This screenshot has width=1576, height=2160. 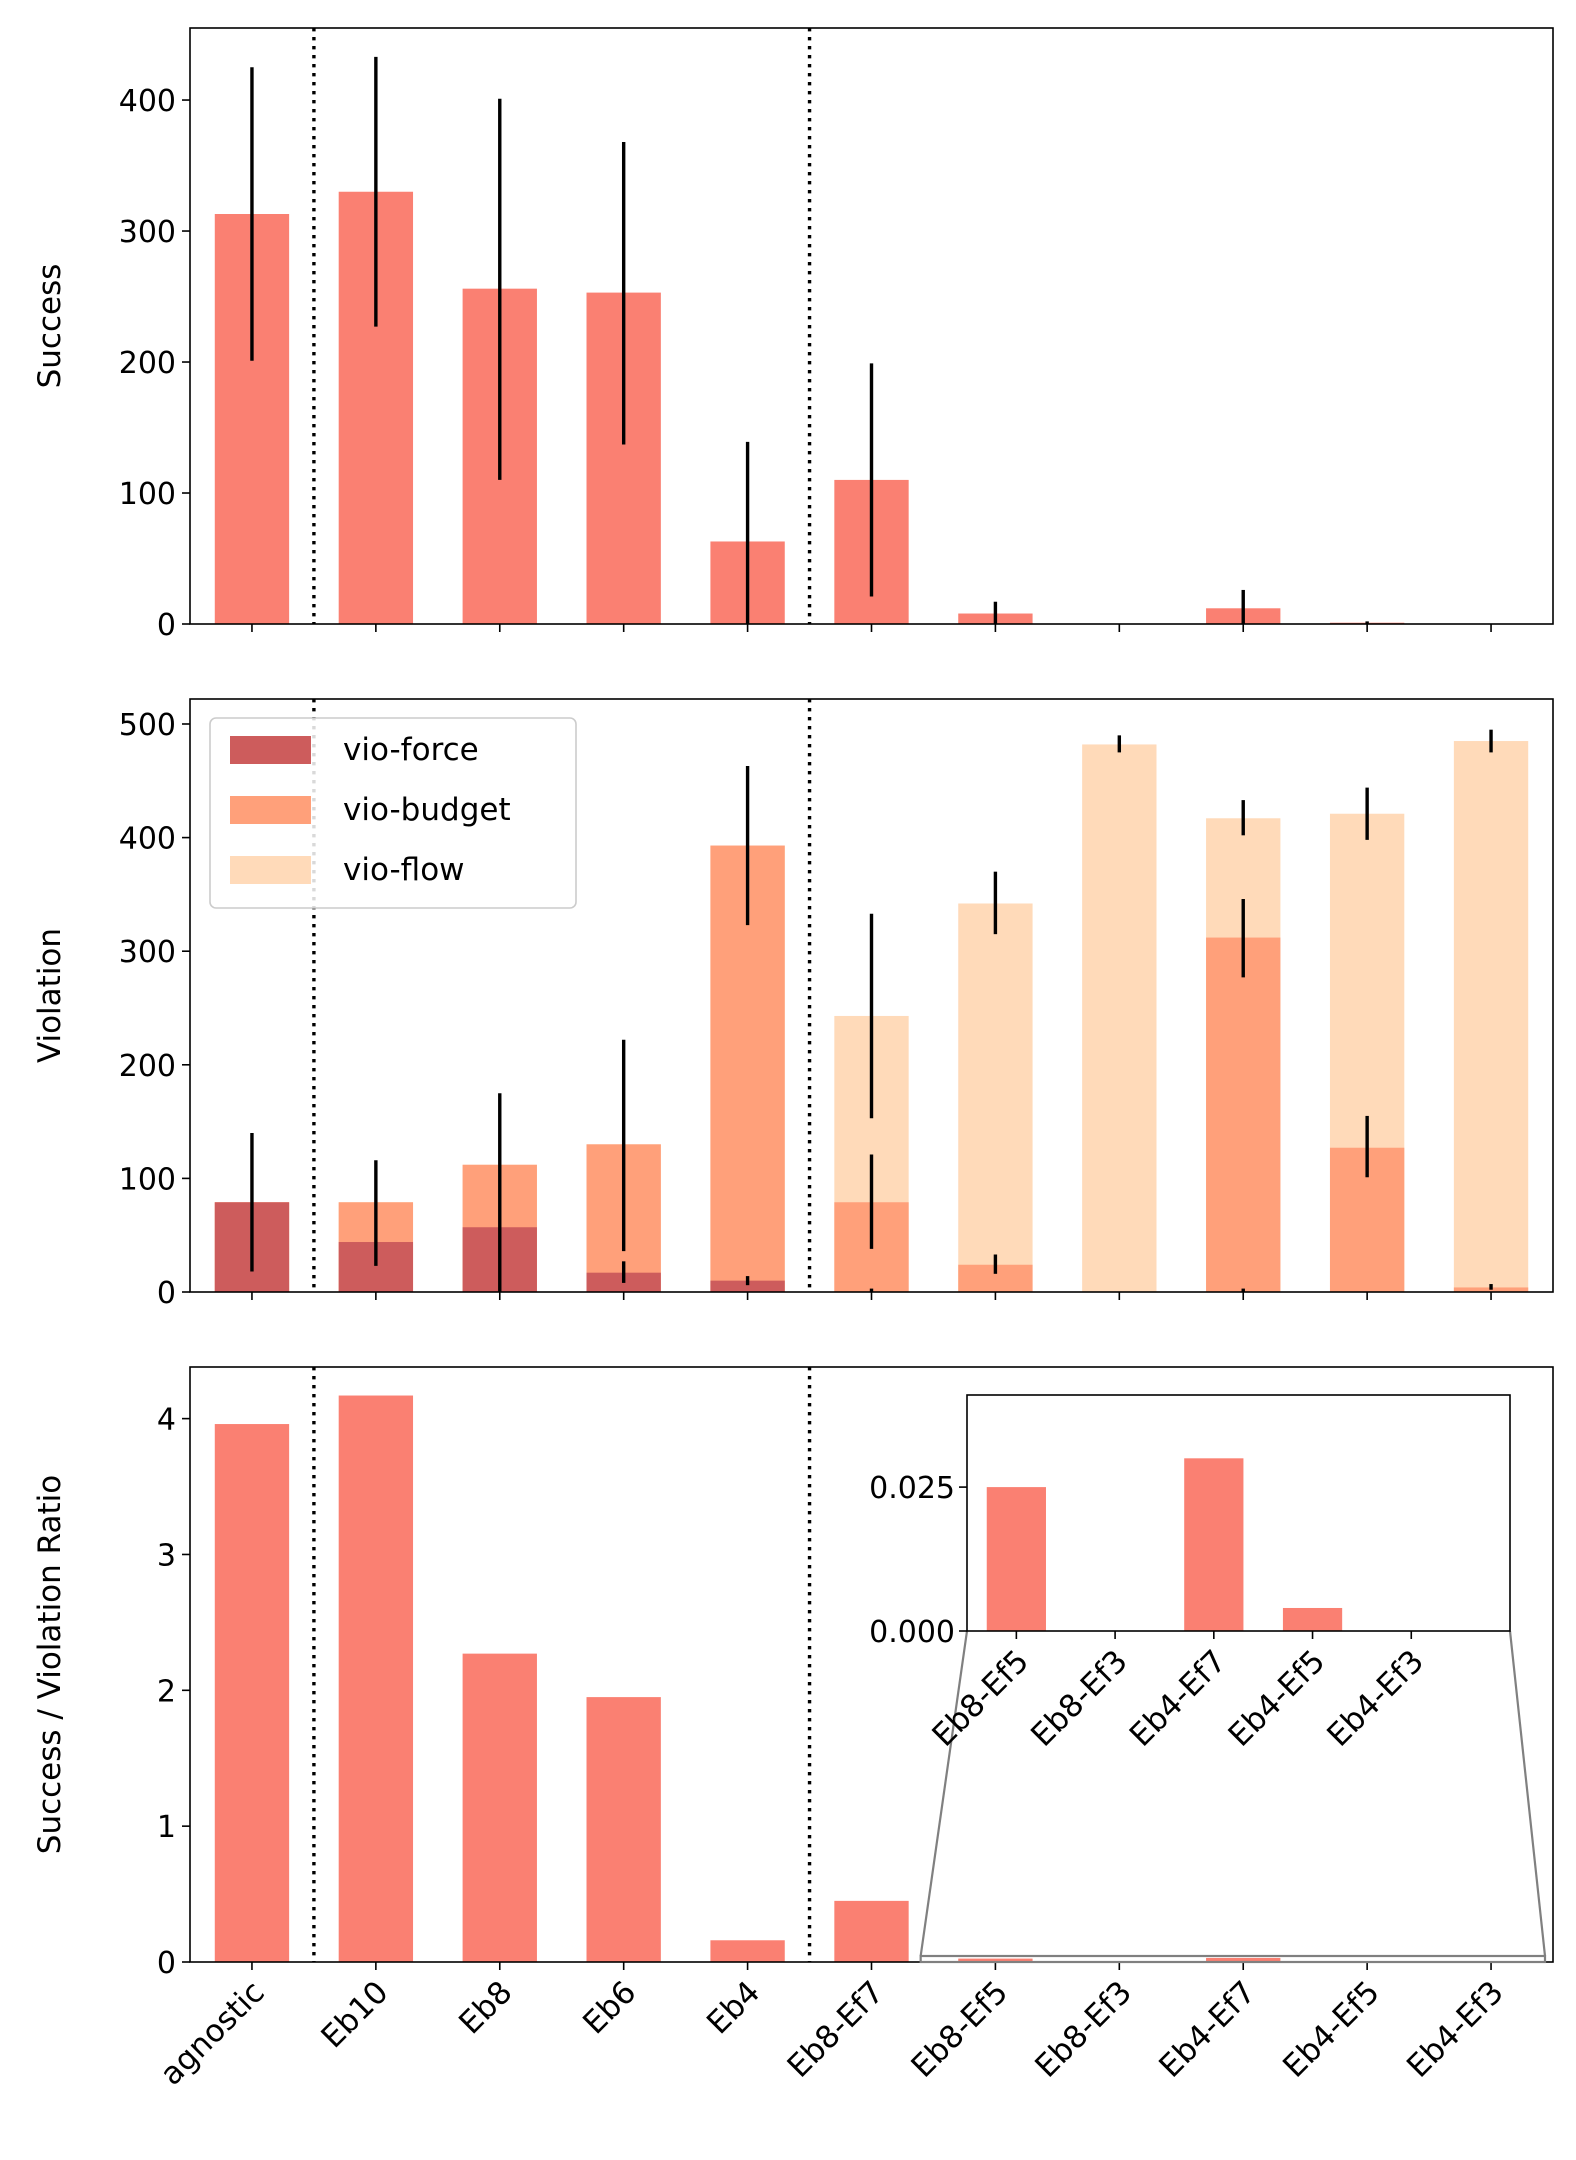 I want to click on y-axis-label: Success, so click(x=50, y=326).